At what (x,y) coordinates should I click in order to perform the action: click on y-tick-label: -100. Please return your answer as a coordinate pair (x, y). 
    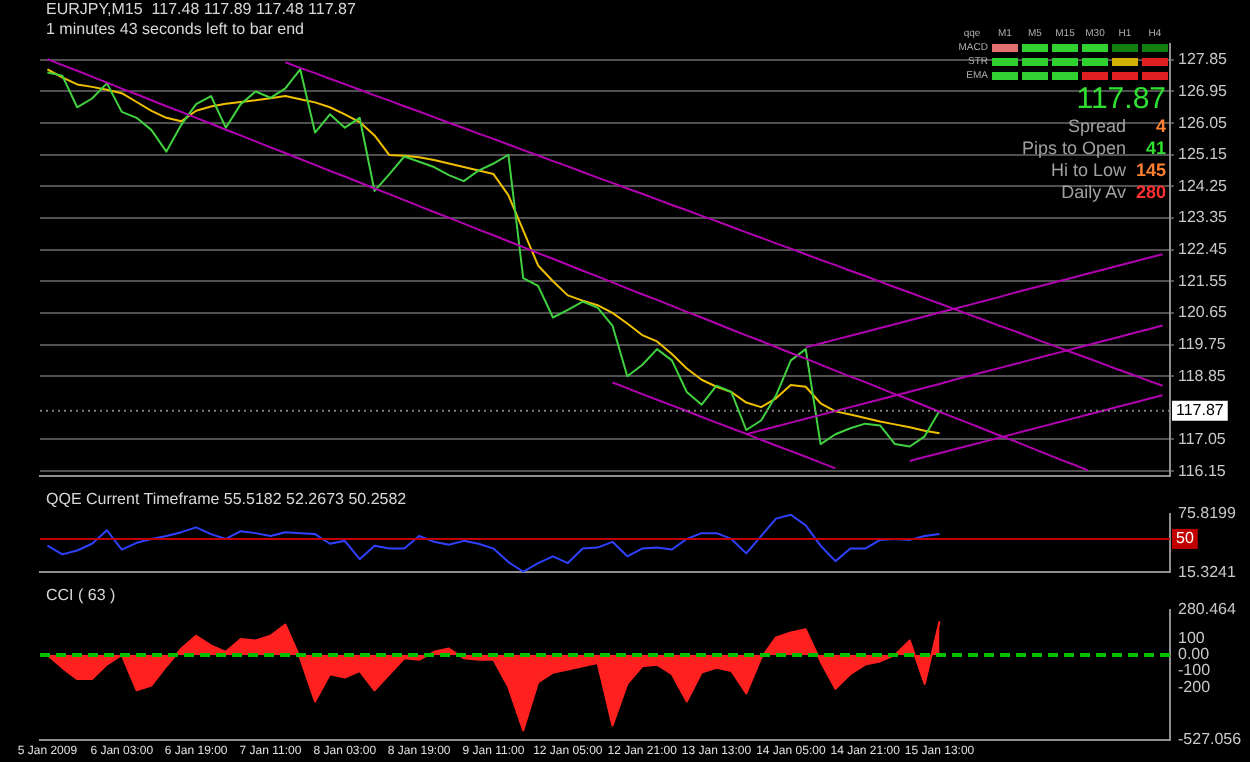
    Looking at the image, I should click on (1195, 670).